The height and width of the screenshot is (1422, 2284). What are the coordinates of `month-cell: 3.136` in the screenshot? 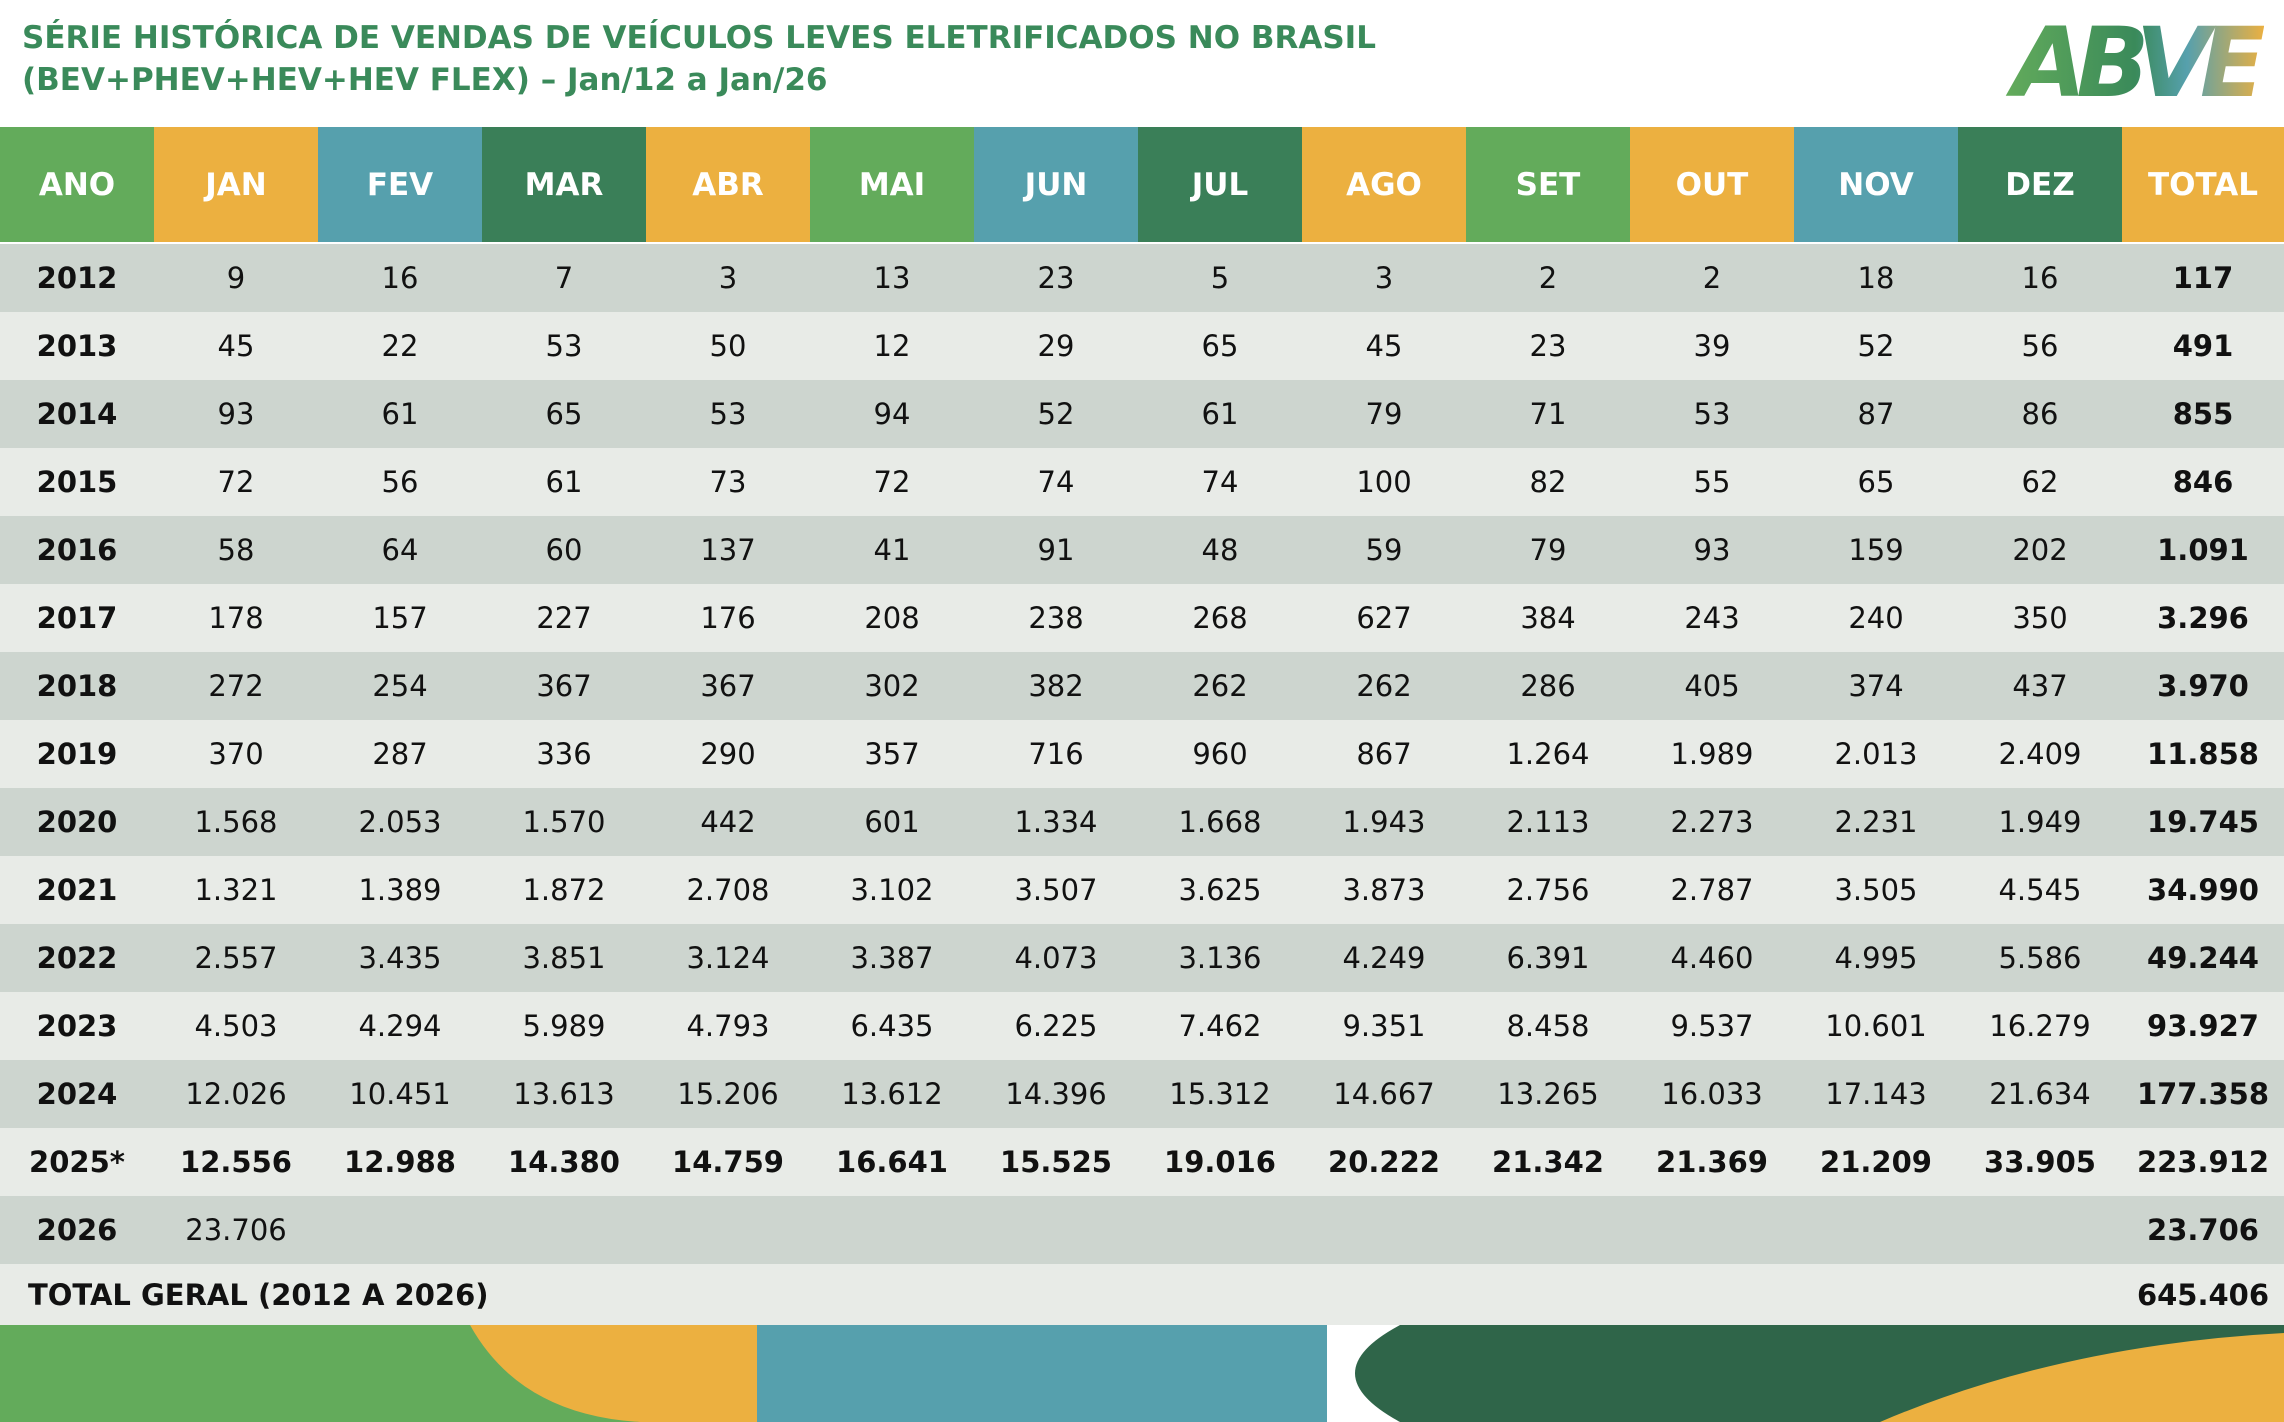 It's located at (1220, 958).